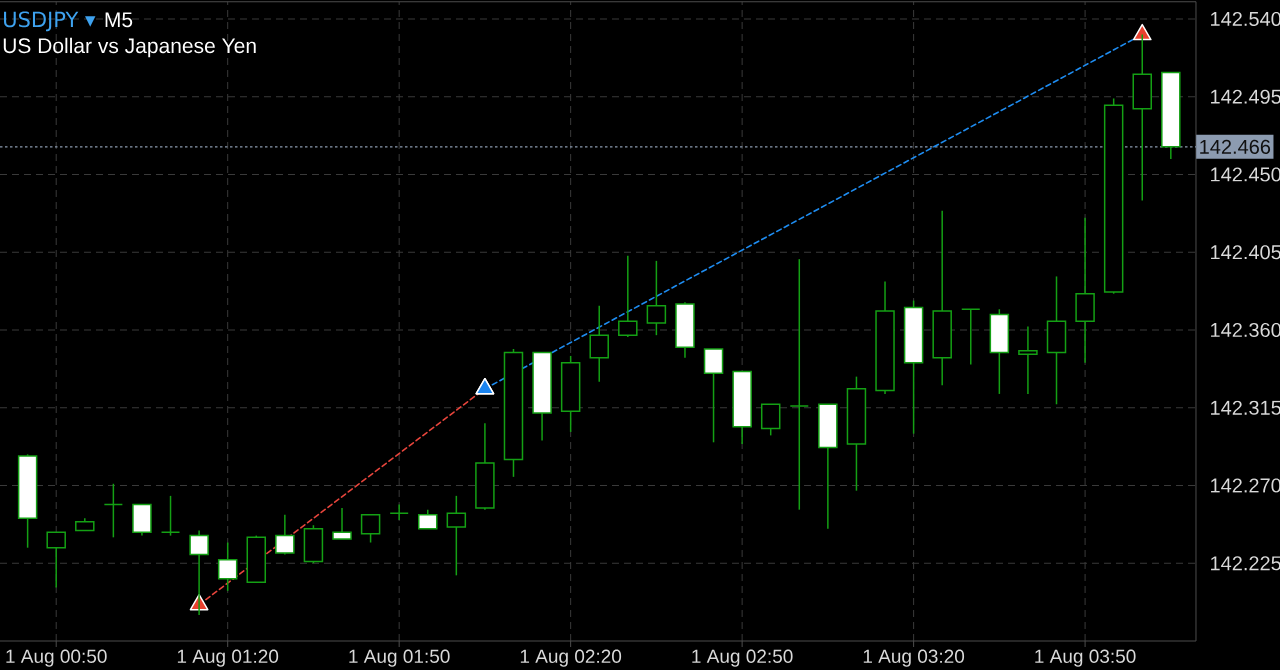 The image size is (1280, 670). What do you see at coordinates (1235, 146) in the screenshot?
I see `ref-line-label: 142.466` at bounding box center [1235, 146].